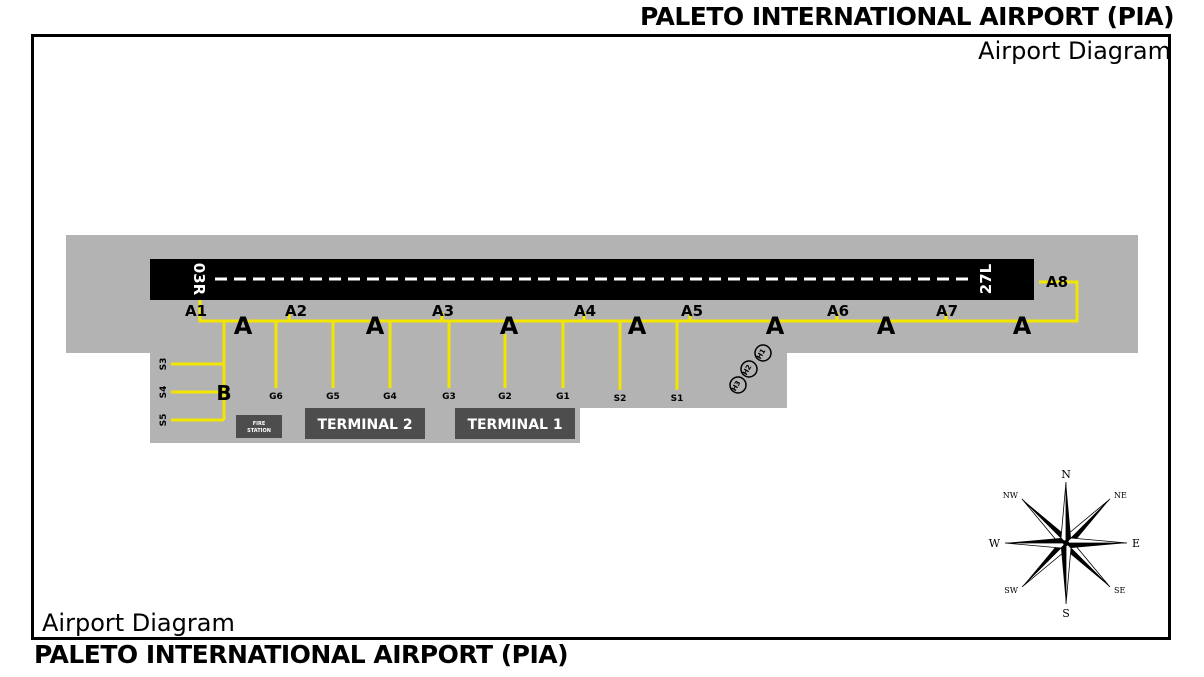 The height and width of the screenshot is (677, 1204). What do you see at coordinates (1119, 590) in the screenshot?
I see `compass-se: SE` at bounding box center [1119, 590].